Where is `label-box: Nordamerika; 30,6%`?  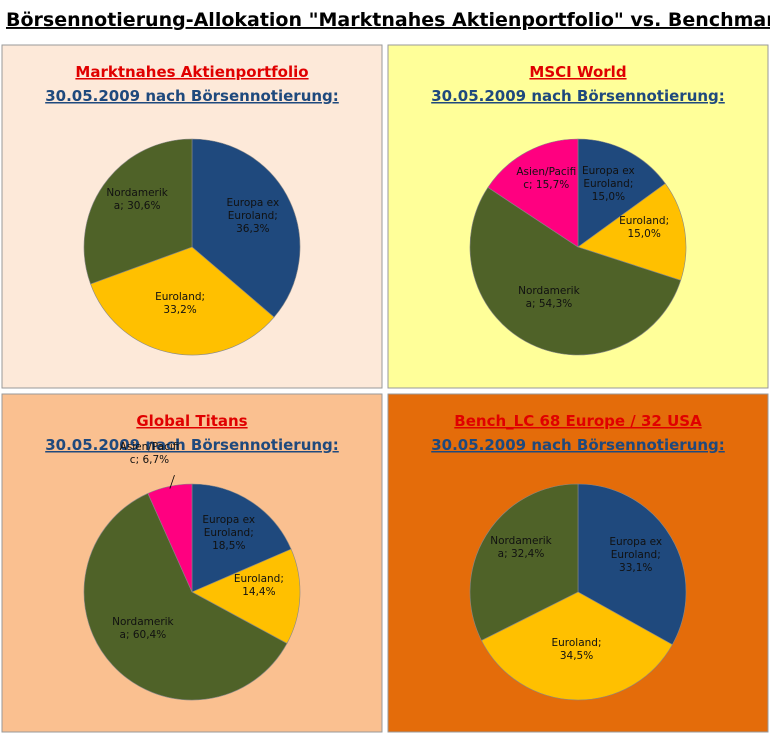 label-box: Nordamerika; 30,6% is located at coordinates (137, 199).